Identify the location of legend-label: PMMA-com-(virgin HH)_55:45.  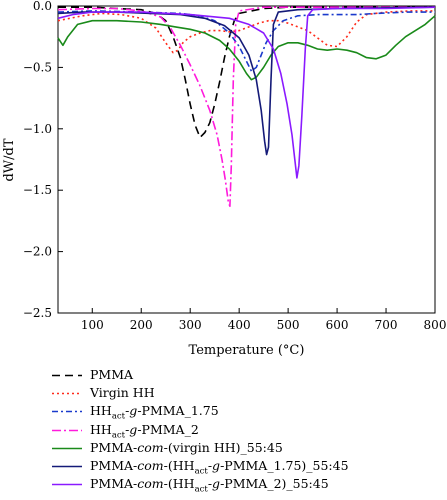
(186, 448).